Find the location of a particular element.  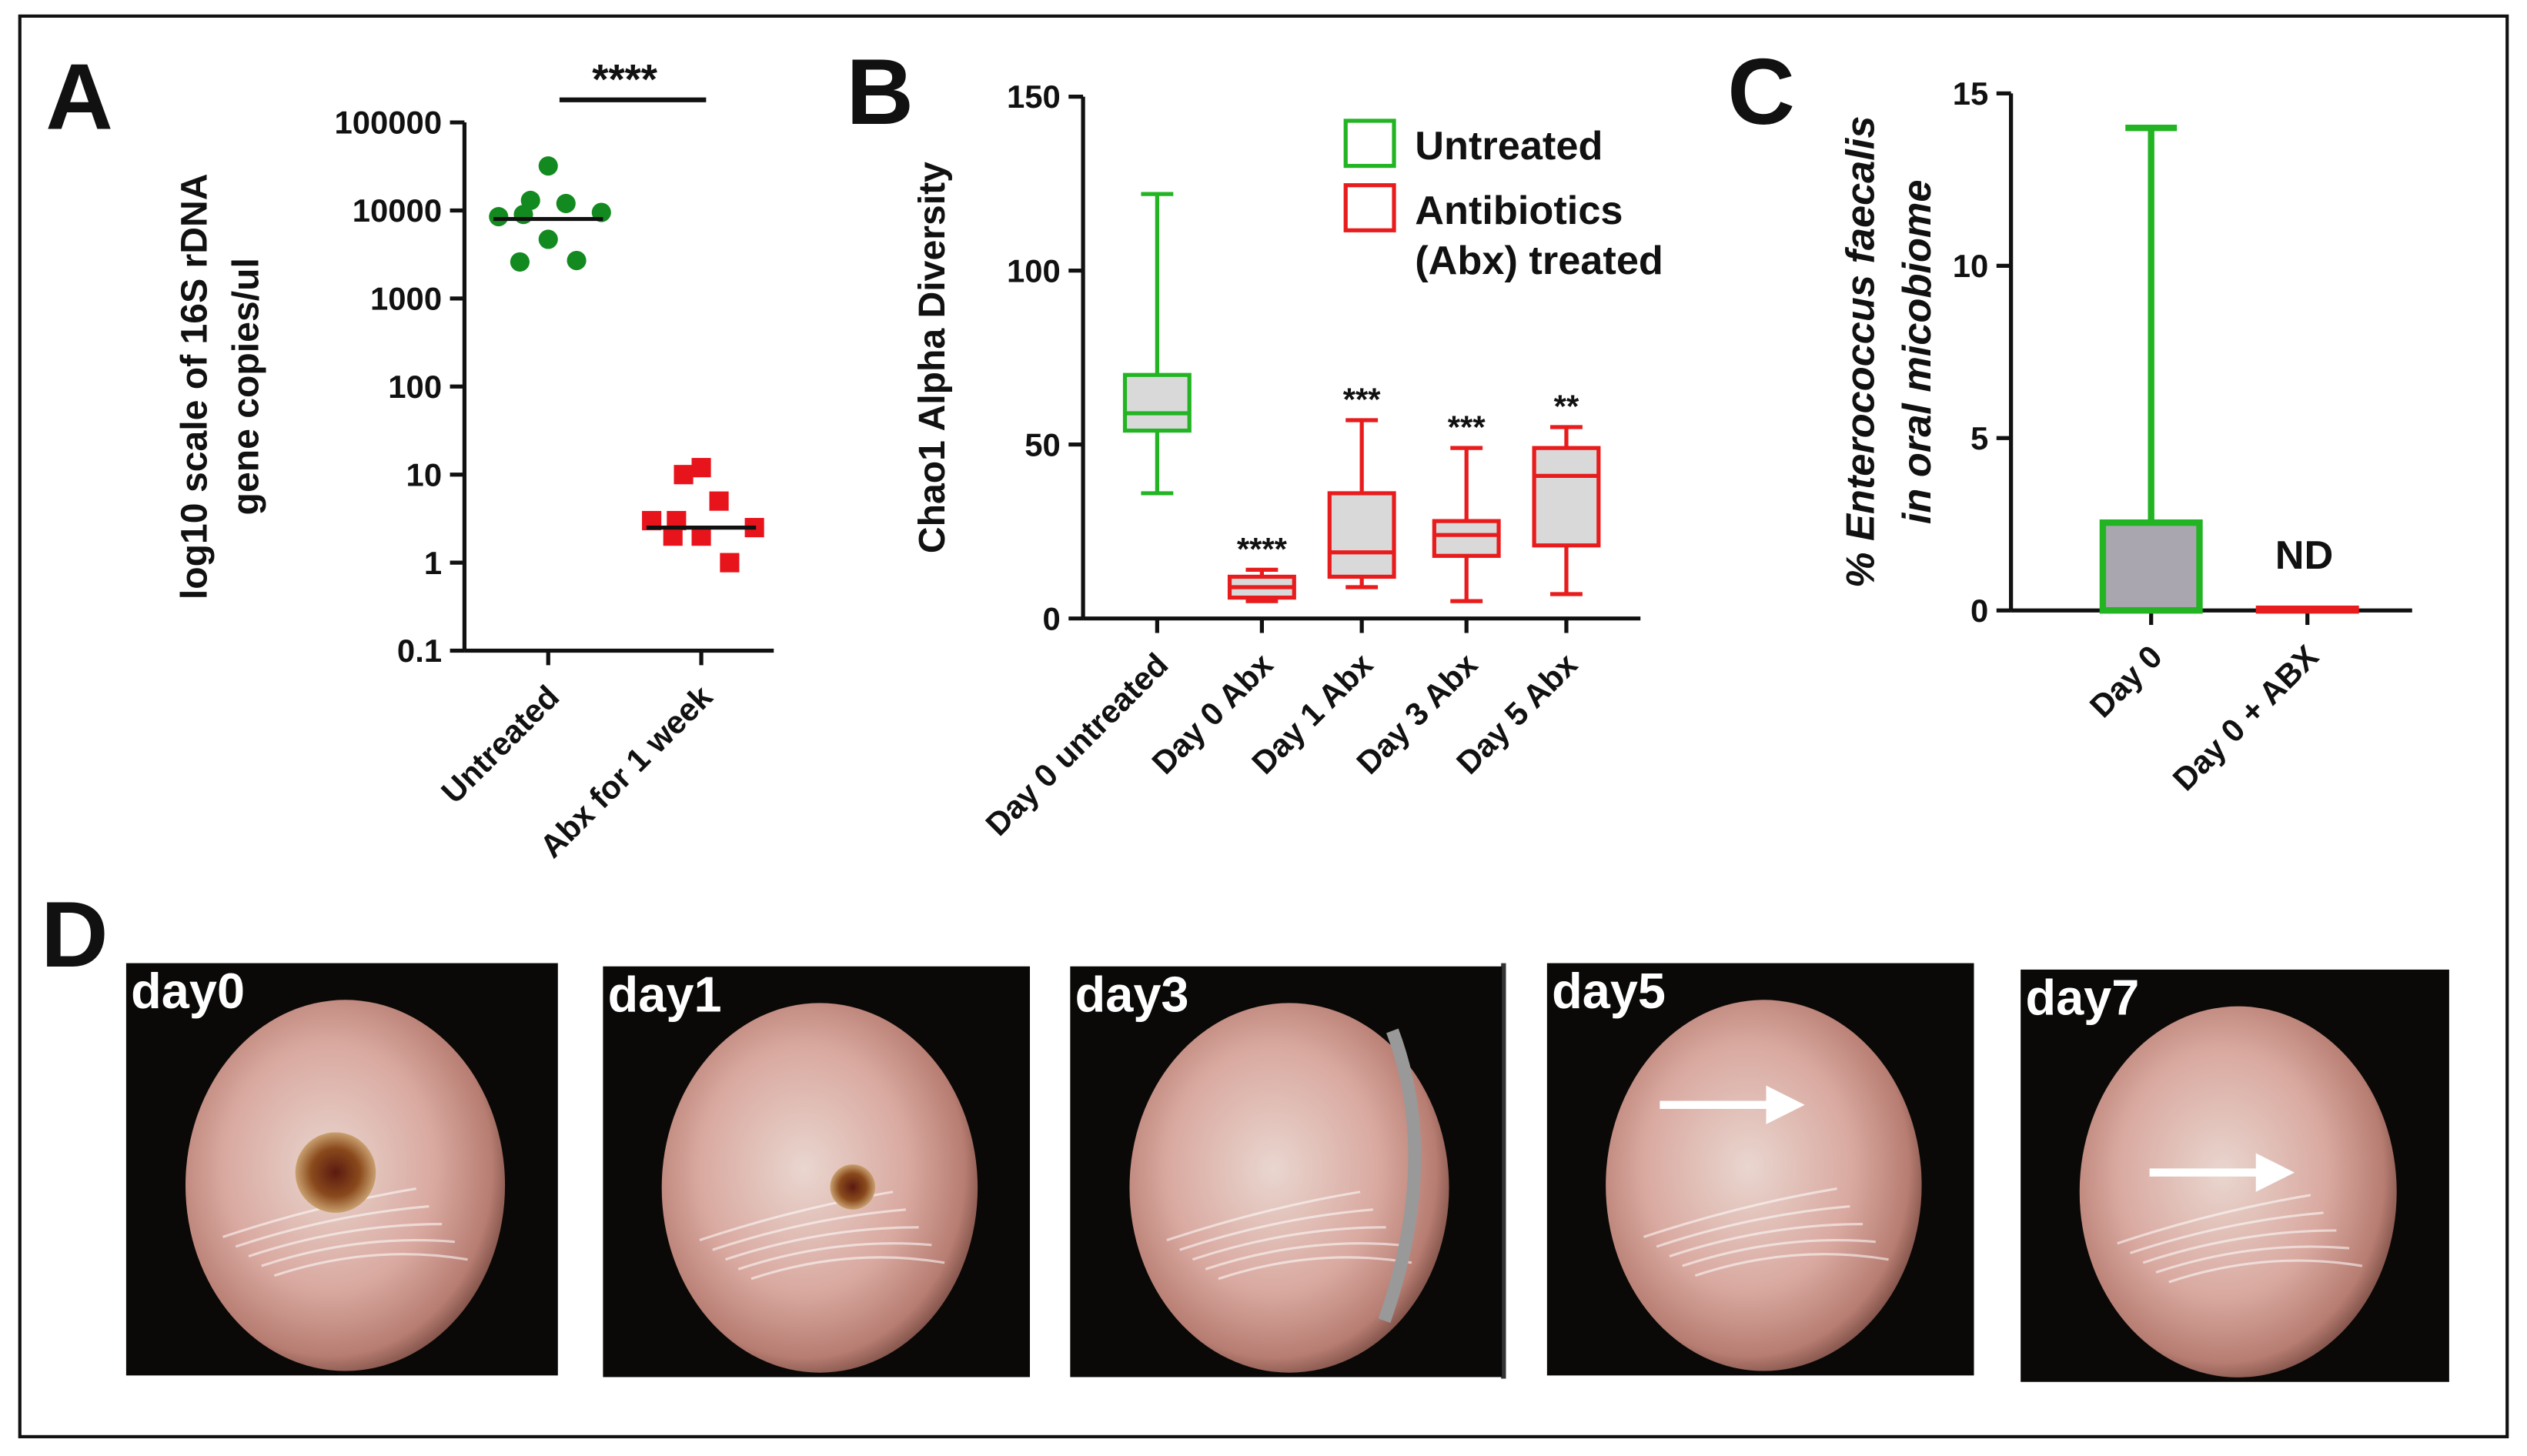

x-tick-label: Day 0 untreated is located at coordinates (1076, 745).